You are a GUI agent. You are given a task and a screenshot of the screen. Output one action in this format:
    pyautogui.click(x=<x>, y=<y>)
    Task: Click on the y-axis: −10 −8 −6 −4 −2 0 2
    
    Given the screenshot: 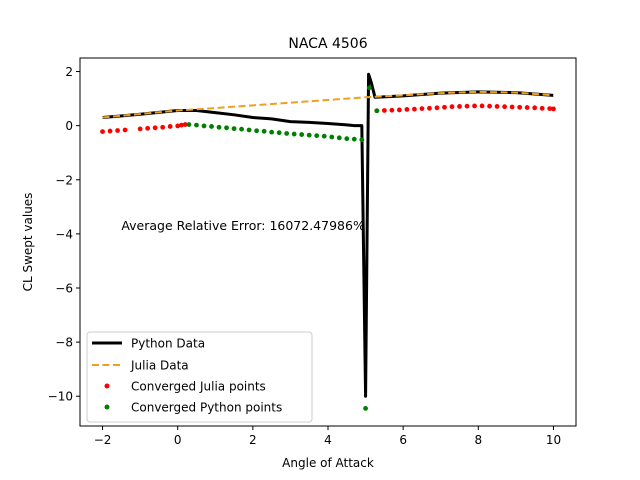 What is the action you would take?
    pyautogui.click(x=64, y=234)
    